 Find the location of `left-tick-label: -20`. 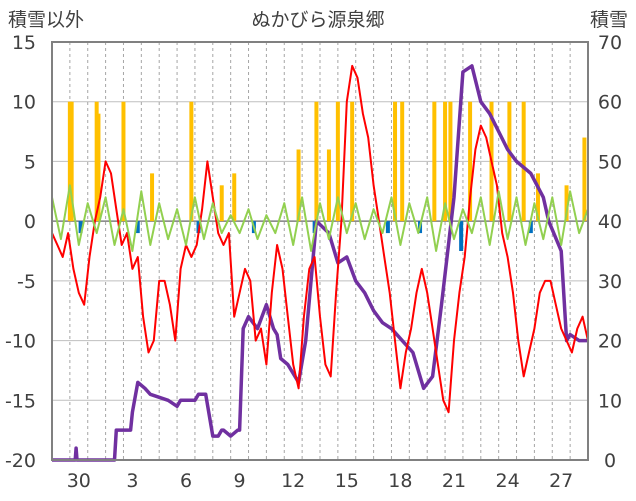

left-tick-label: -20 is located at coordinates (20, 461).